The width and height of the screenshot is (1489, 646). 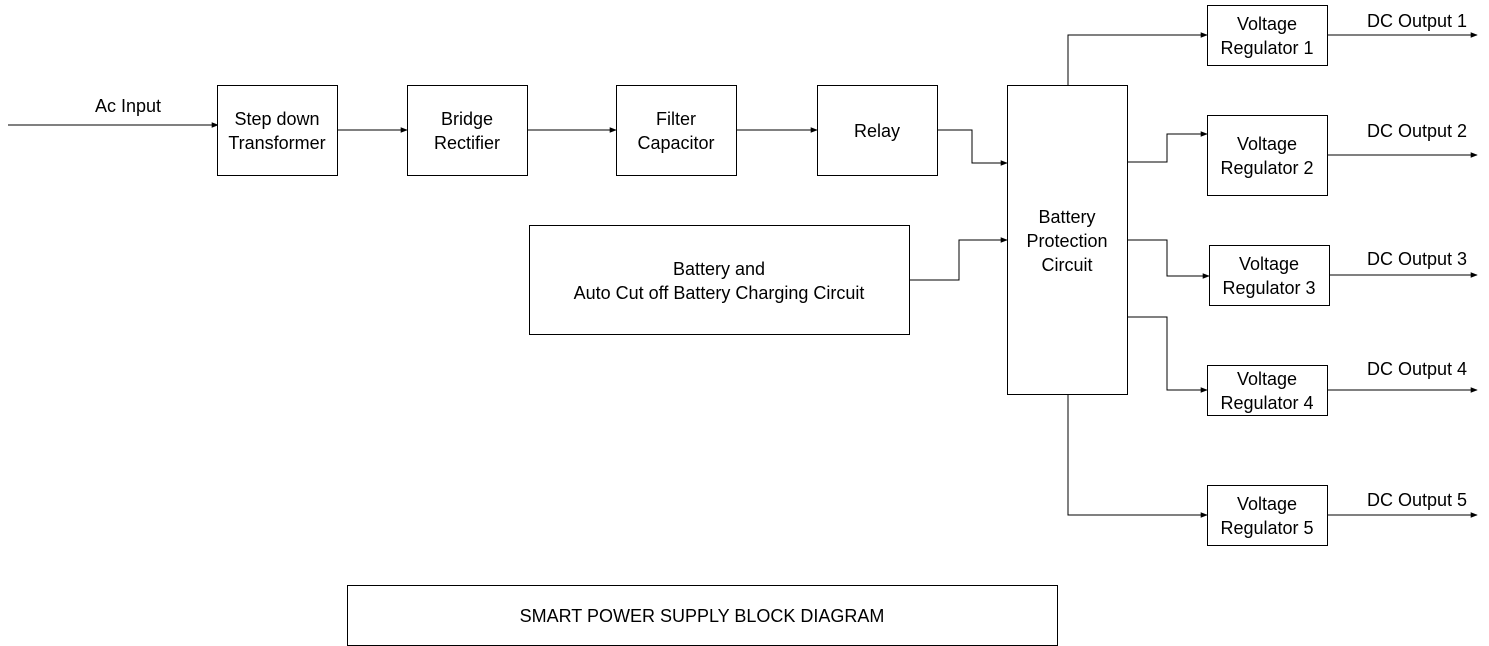 What do you see at coordinates (959, 259) in the screenshot?
I see `charging-to-protection-arrow` at bounding box center [959, 259].